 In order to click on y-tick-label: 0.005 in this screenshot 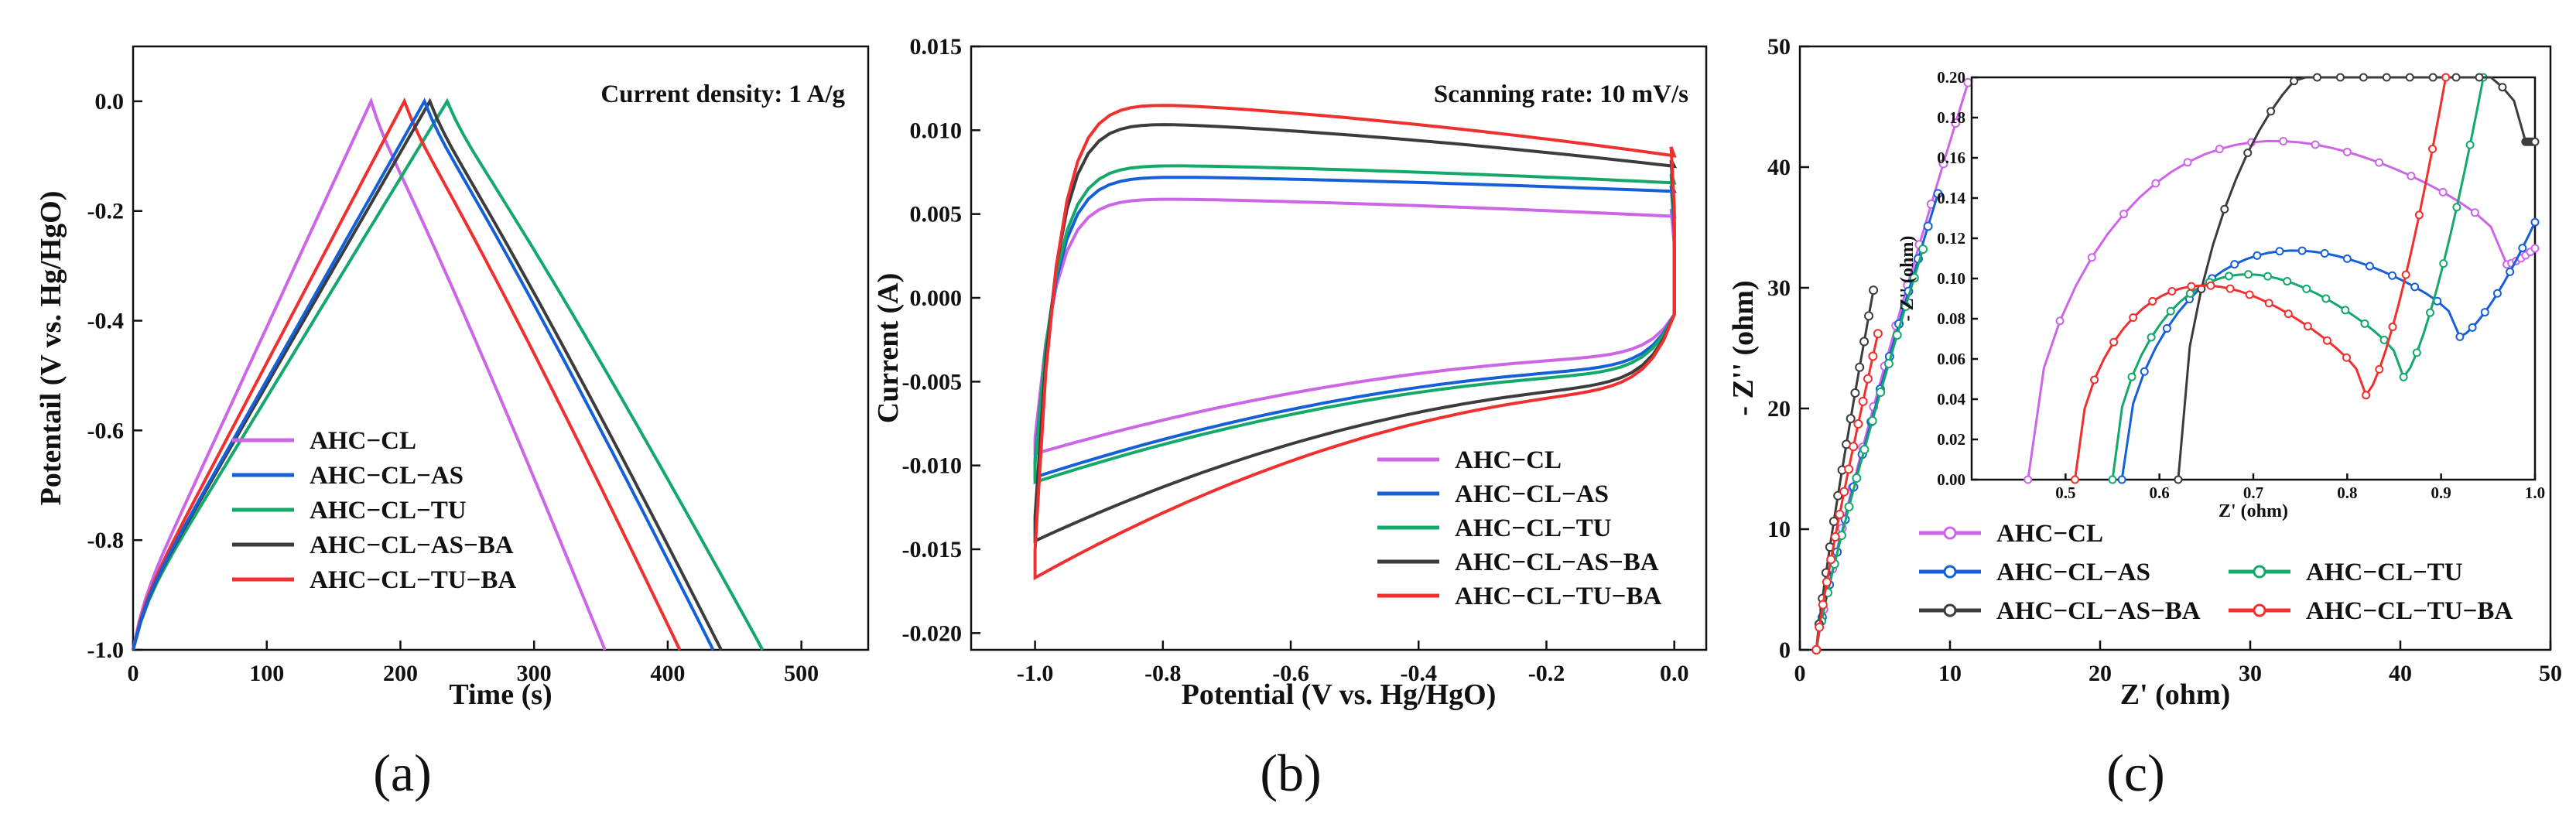, I will do `click(936, 215)`.